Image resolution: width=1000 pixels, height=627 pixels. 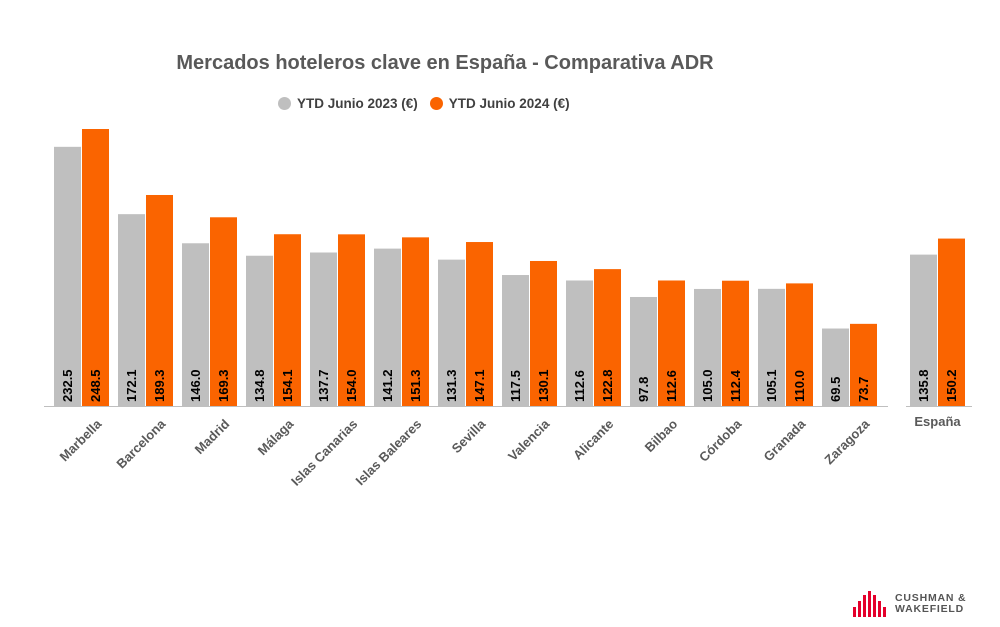 I want to click on data-label-alicante-2024: 122.8, so click(x=607, y=385).